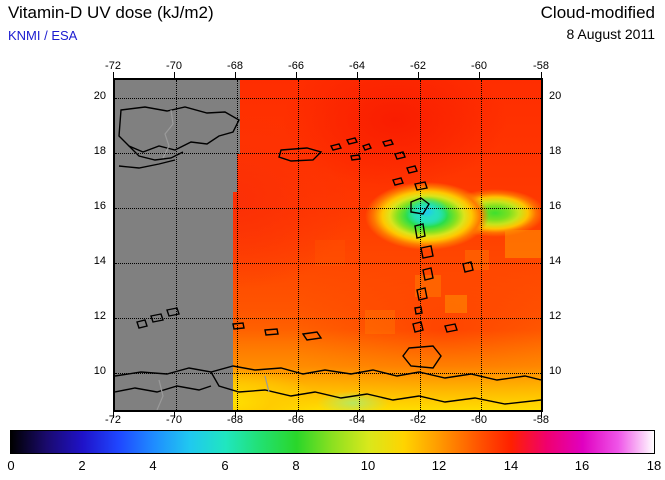 The width and height of the screenshot is (665, 480). I want to click on xtick-bot-4: -64, so click(357, 420).